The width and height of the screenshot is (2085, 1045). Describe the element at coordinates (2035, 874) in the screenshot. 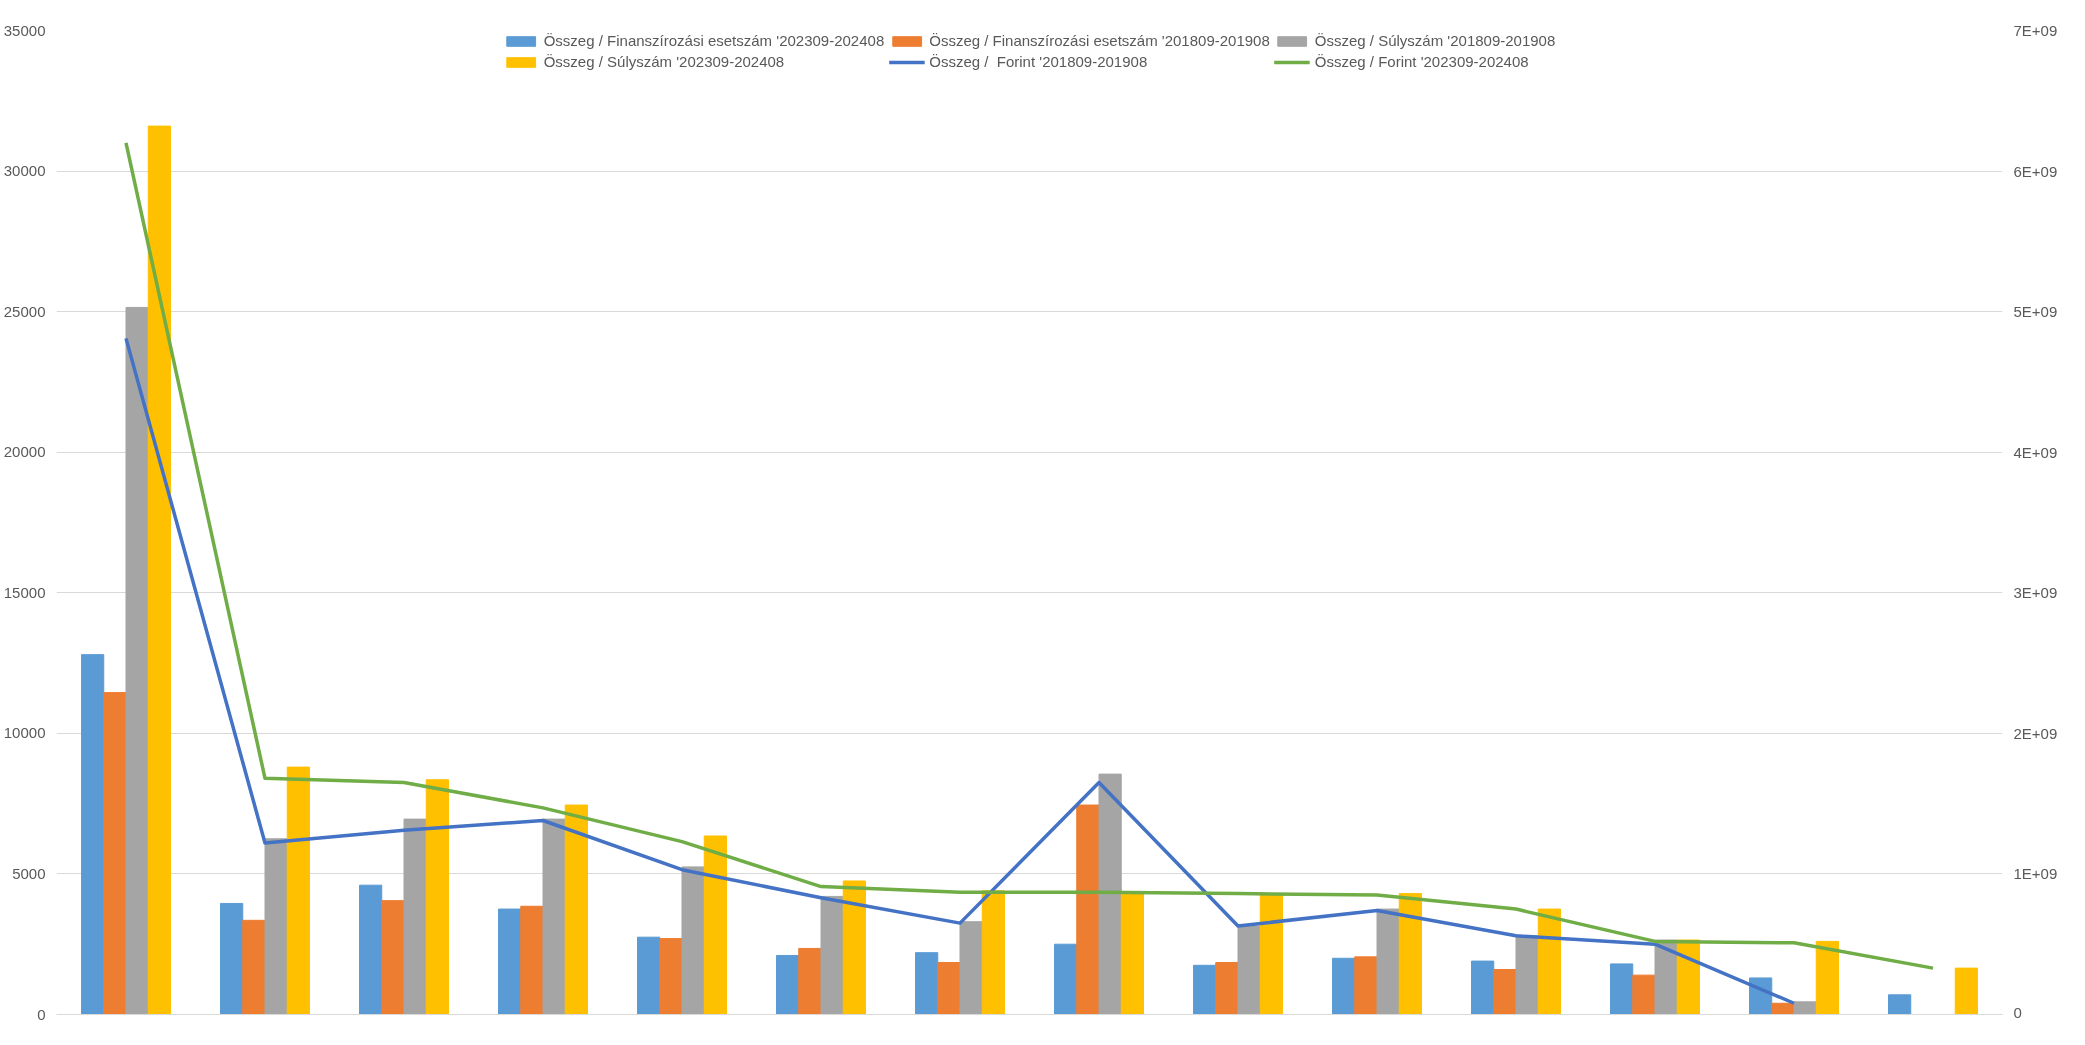

I see `y2-tick-label: 1E+09` at that location.